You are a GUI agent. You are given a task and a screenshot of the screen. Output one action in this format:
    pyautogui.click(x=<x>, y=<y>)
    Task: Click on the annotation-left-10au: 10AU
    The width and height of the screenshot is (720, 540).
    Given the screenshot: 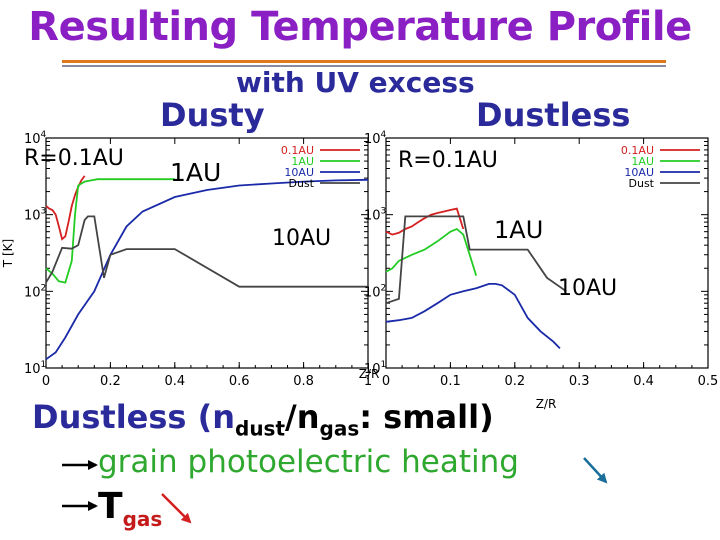 What is the action you would take?
    pyautogui.click(x=301, y=238)
    